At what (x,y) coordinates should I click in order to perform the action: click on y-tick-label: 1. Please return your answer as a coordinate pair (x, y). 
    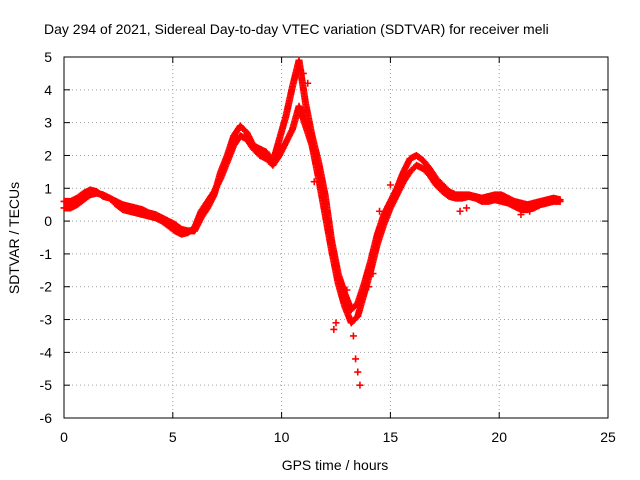
    Looking at the image, I should click on (48, 188).